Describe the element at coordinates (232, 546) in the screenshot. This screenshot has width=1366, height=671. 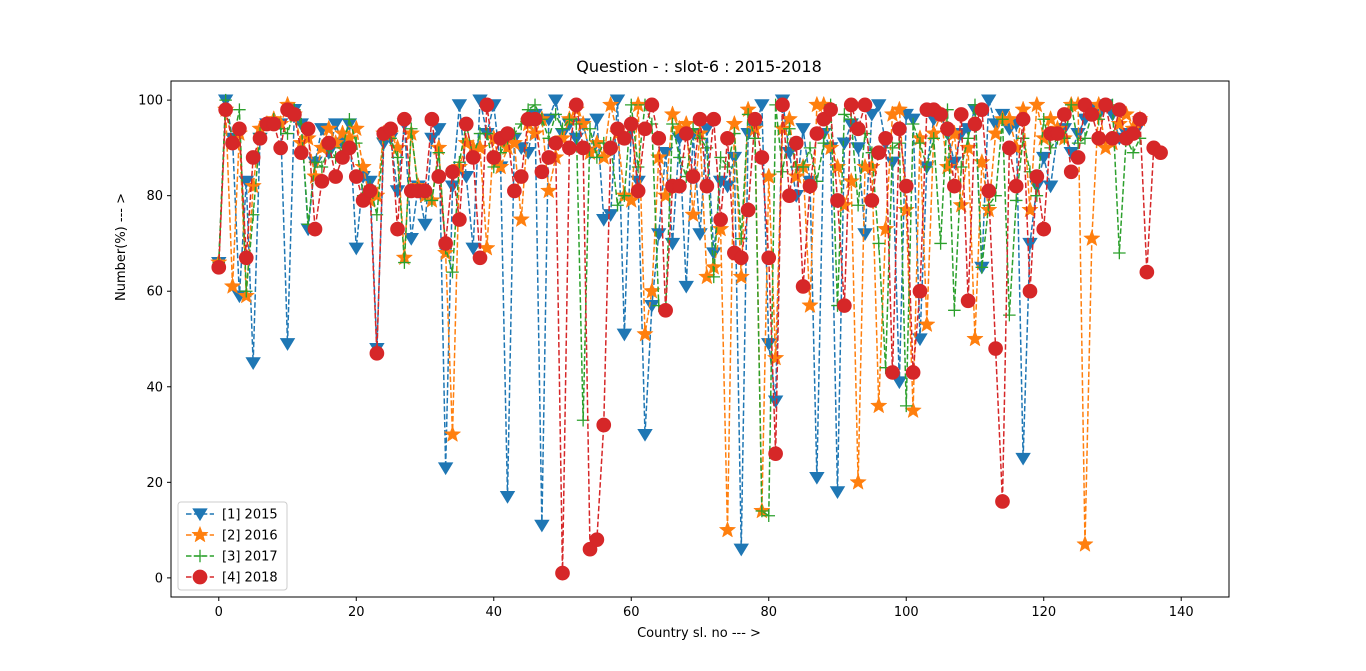
I see `legend: [1] 2015 [2] 2016 [3] 2017 [4] 2018` at that location.